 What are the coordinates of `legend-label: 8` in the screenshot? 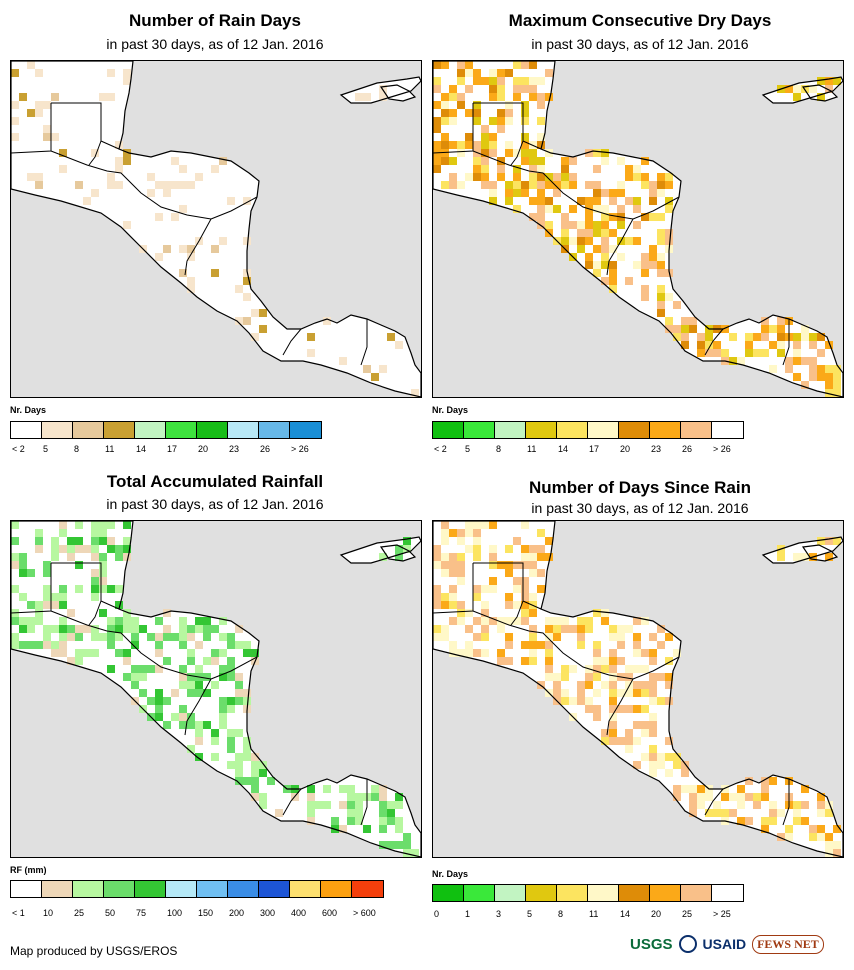 It's located at (499, 449).